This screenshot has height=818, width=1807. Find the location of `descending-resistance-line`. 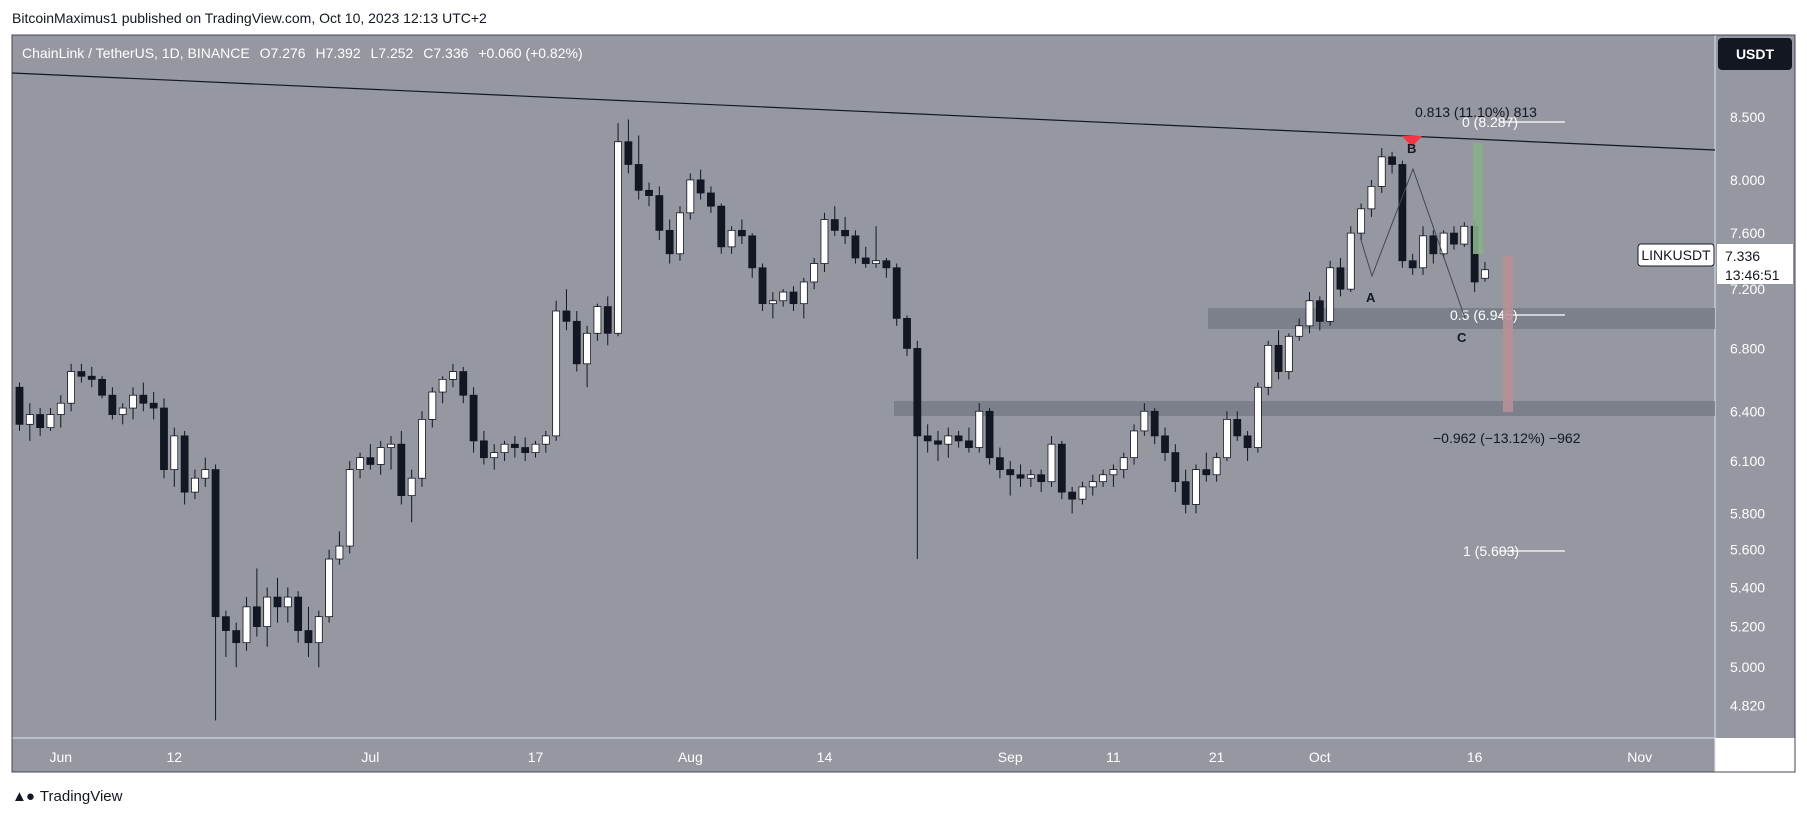

descending-resistance-line is located at coordinates (863, 111).